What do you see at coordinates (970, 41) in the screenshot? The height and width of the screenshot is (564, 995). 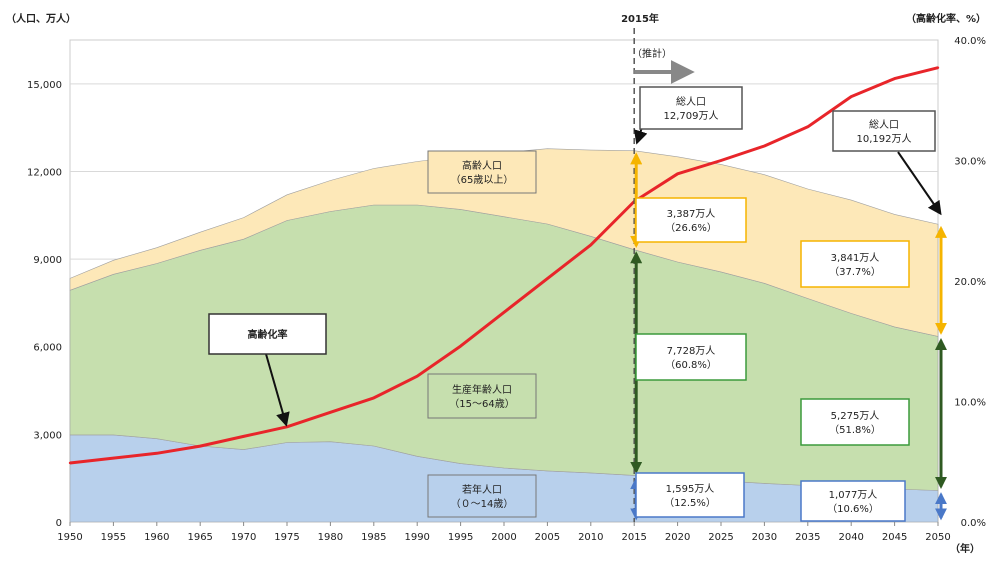 I see `right-tick-4: 40.0%` at bounding box center [970, 41].